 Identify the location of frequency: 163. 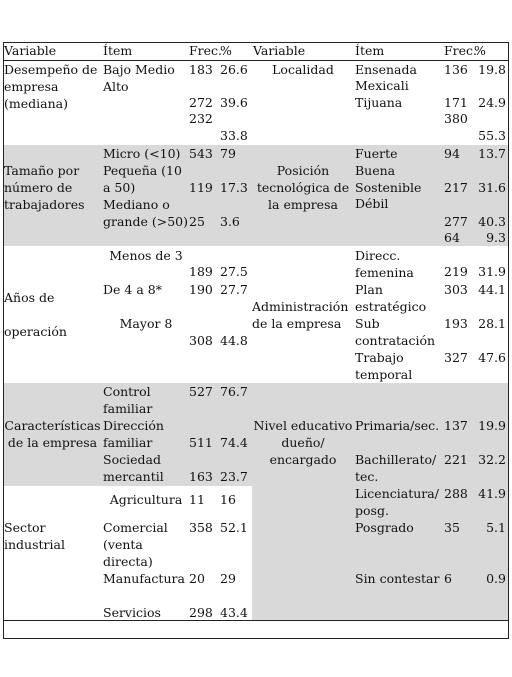
(201, 476).